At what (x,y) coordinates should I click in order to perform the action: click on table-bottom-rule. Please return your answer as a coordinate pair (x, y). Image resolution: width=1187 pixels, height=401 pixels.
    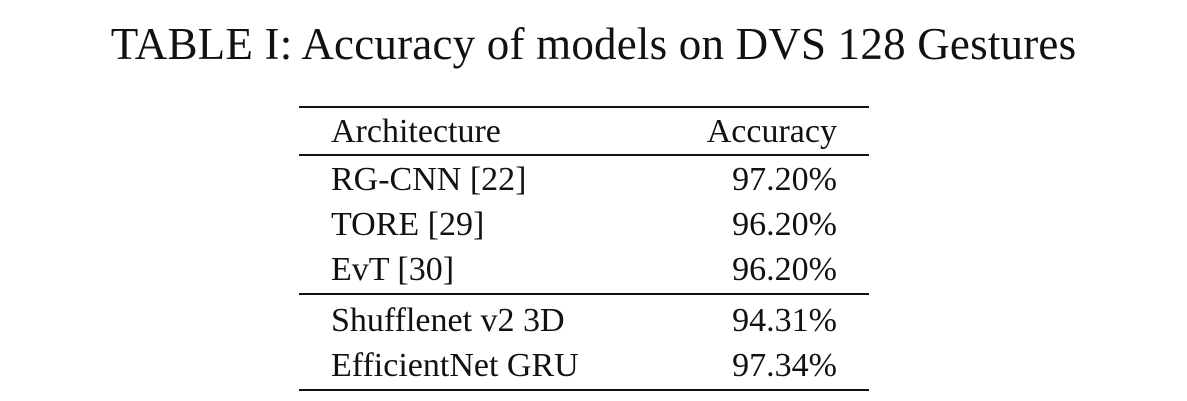
    Looking at the image, I should click on (584, 390).